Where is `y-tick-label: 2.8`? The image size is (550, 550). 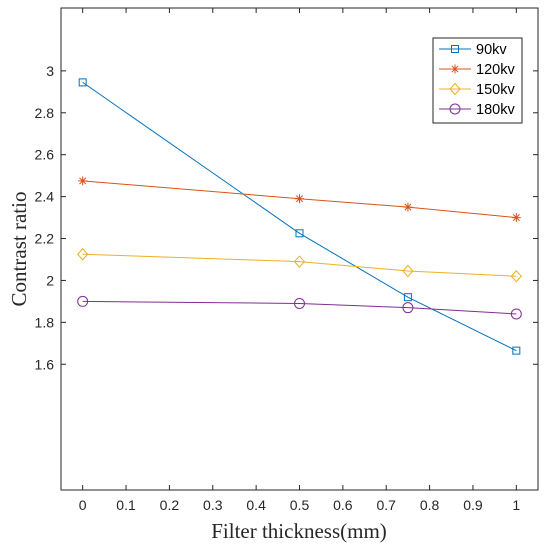 y-tick-label: 2.8 is located at coordinates (45, 113).